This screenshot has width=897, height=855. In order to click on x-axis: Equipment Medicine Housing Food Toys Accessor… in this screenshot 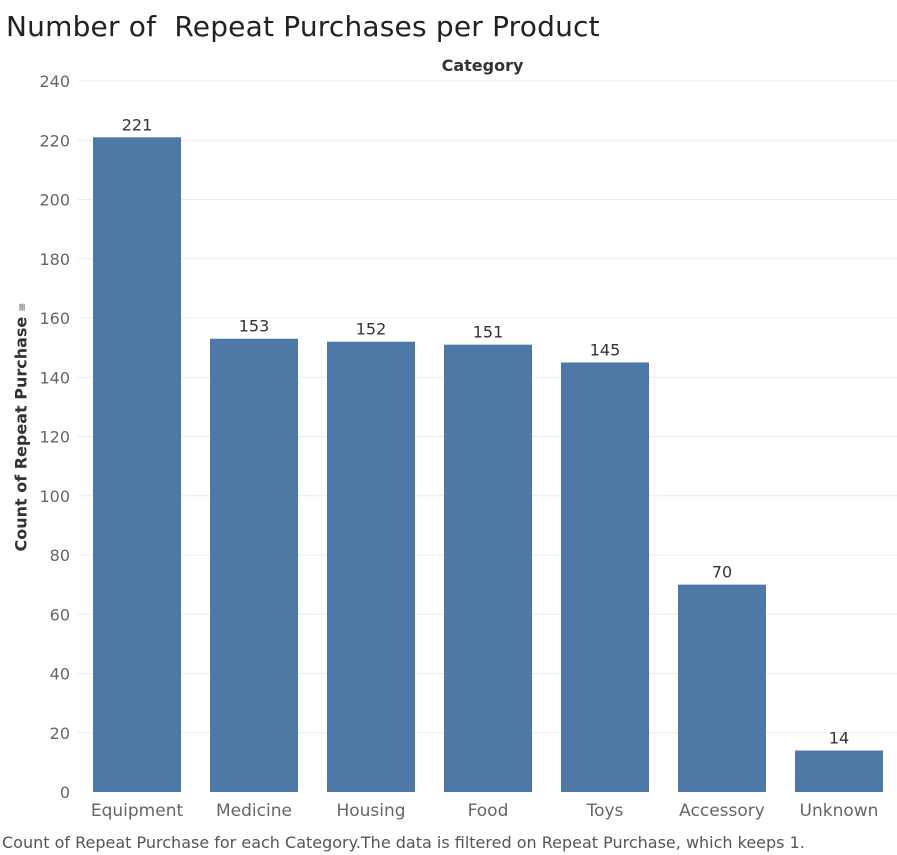, I will do `click(485, 811)`.